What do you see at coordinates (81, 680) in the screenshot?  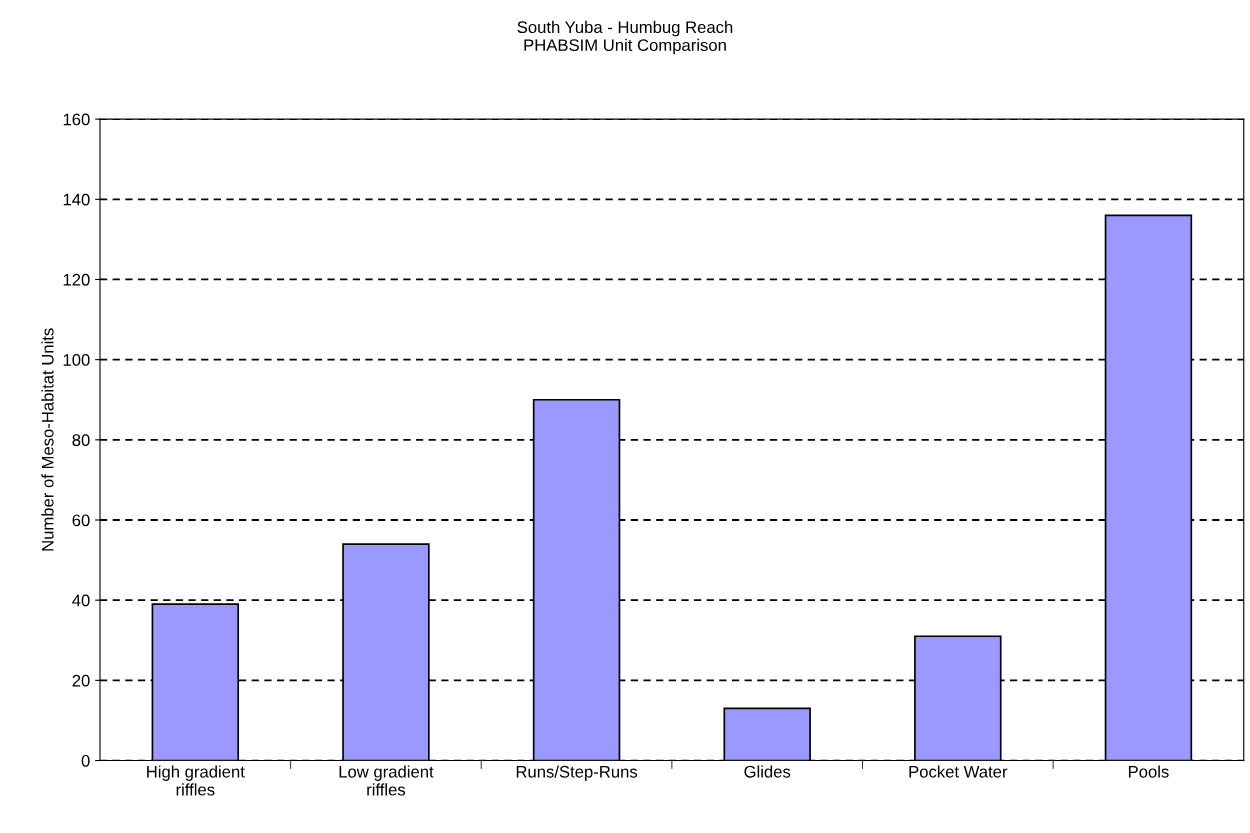 I see `y-tick-label: 20` at bounding box center [81, 680].